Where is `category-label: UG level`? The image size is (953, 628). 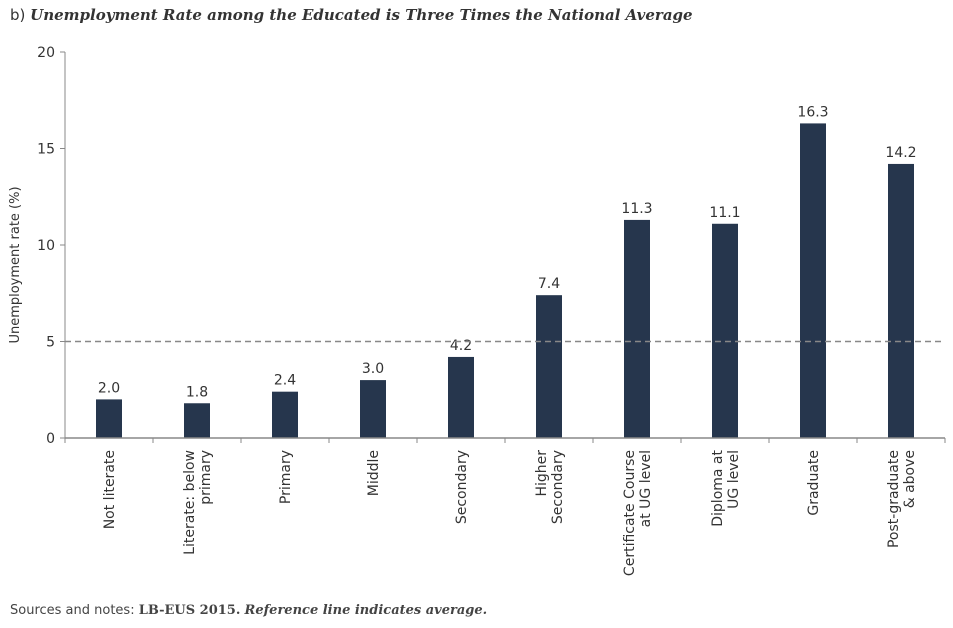 category-label: UG level is located at coordinates (734, 479).